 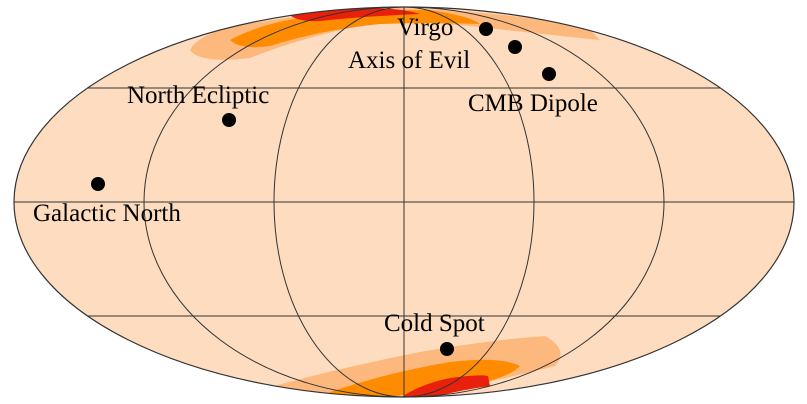 I want to click on point-label: Virgo, so click(x=425, y=27).